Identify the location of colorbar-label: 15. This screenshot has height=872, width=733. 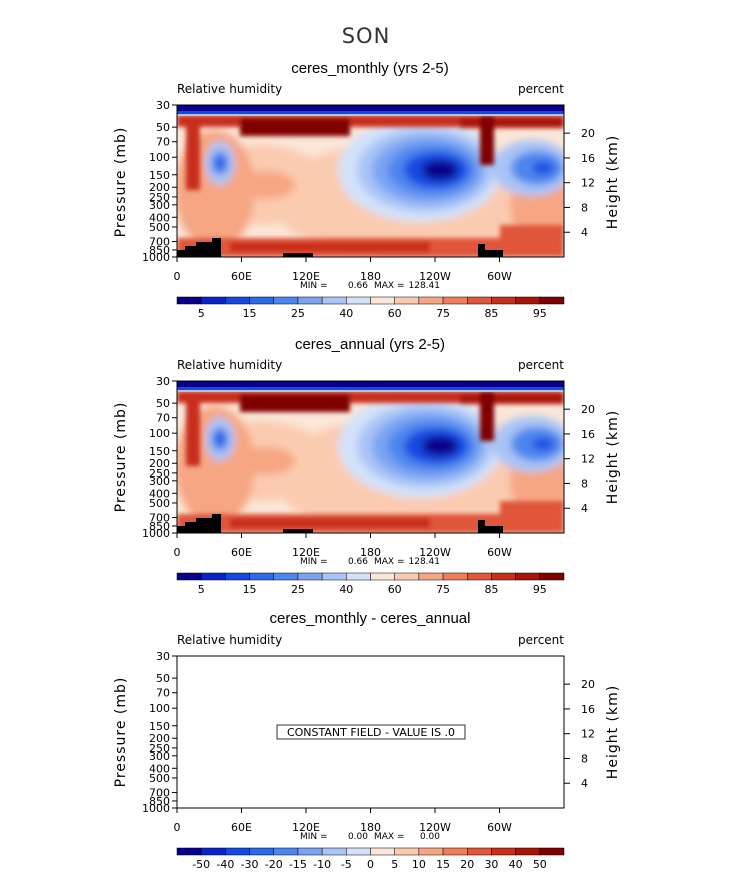
(443, 864).